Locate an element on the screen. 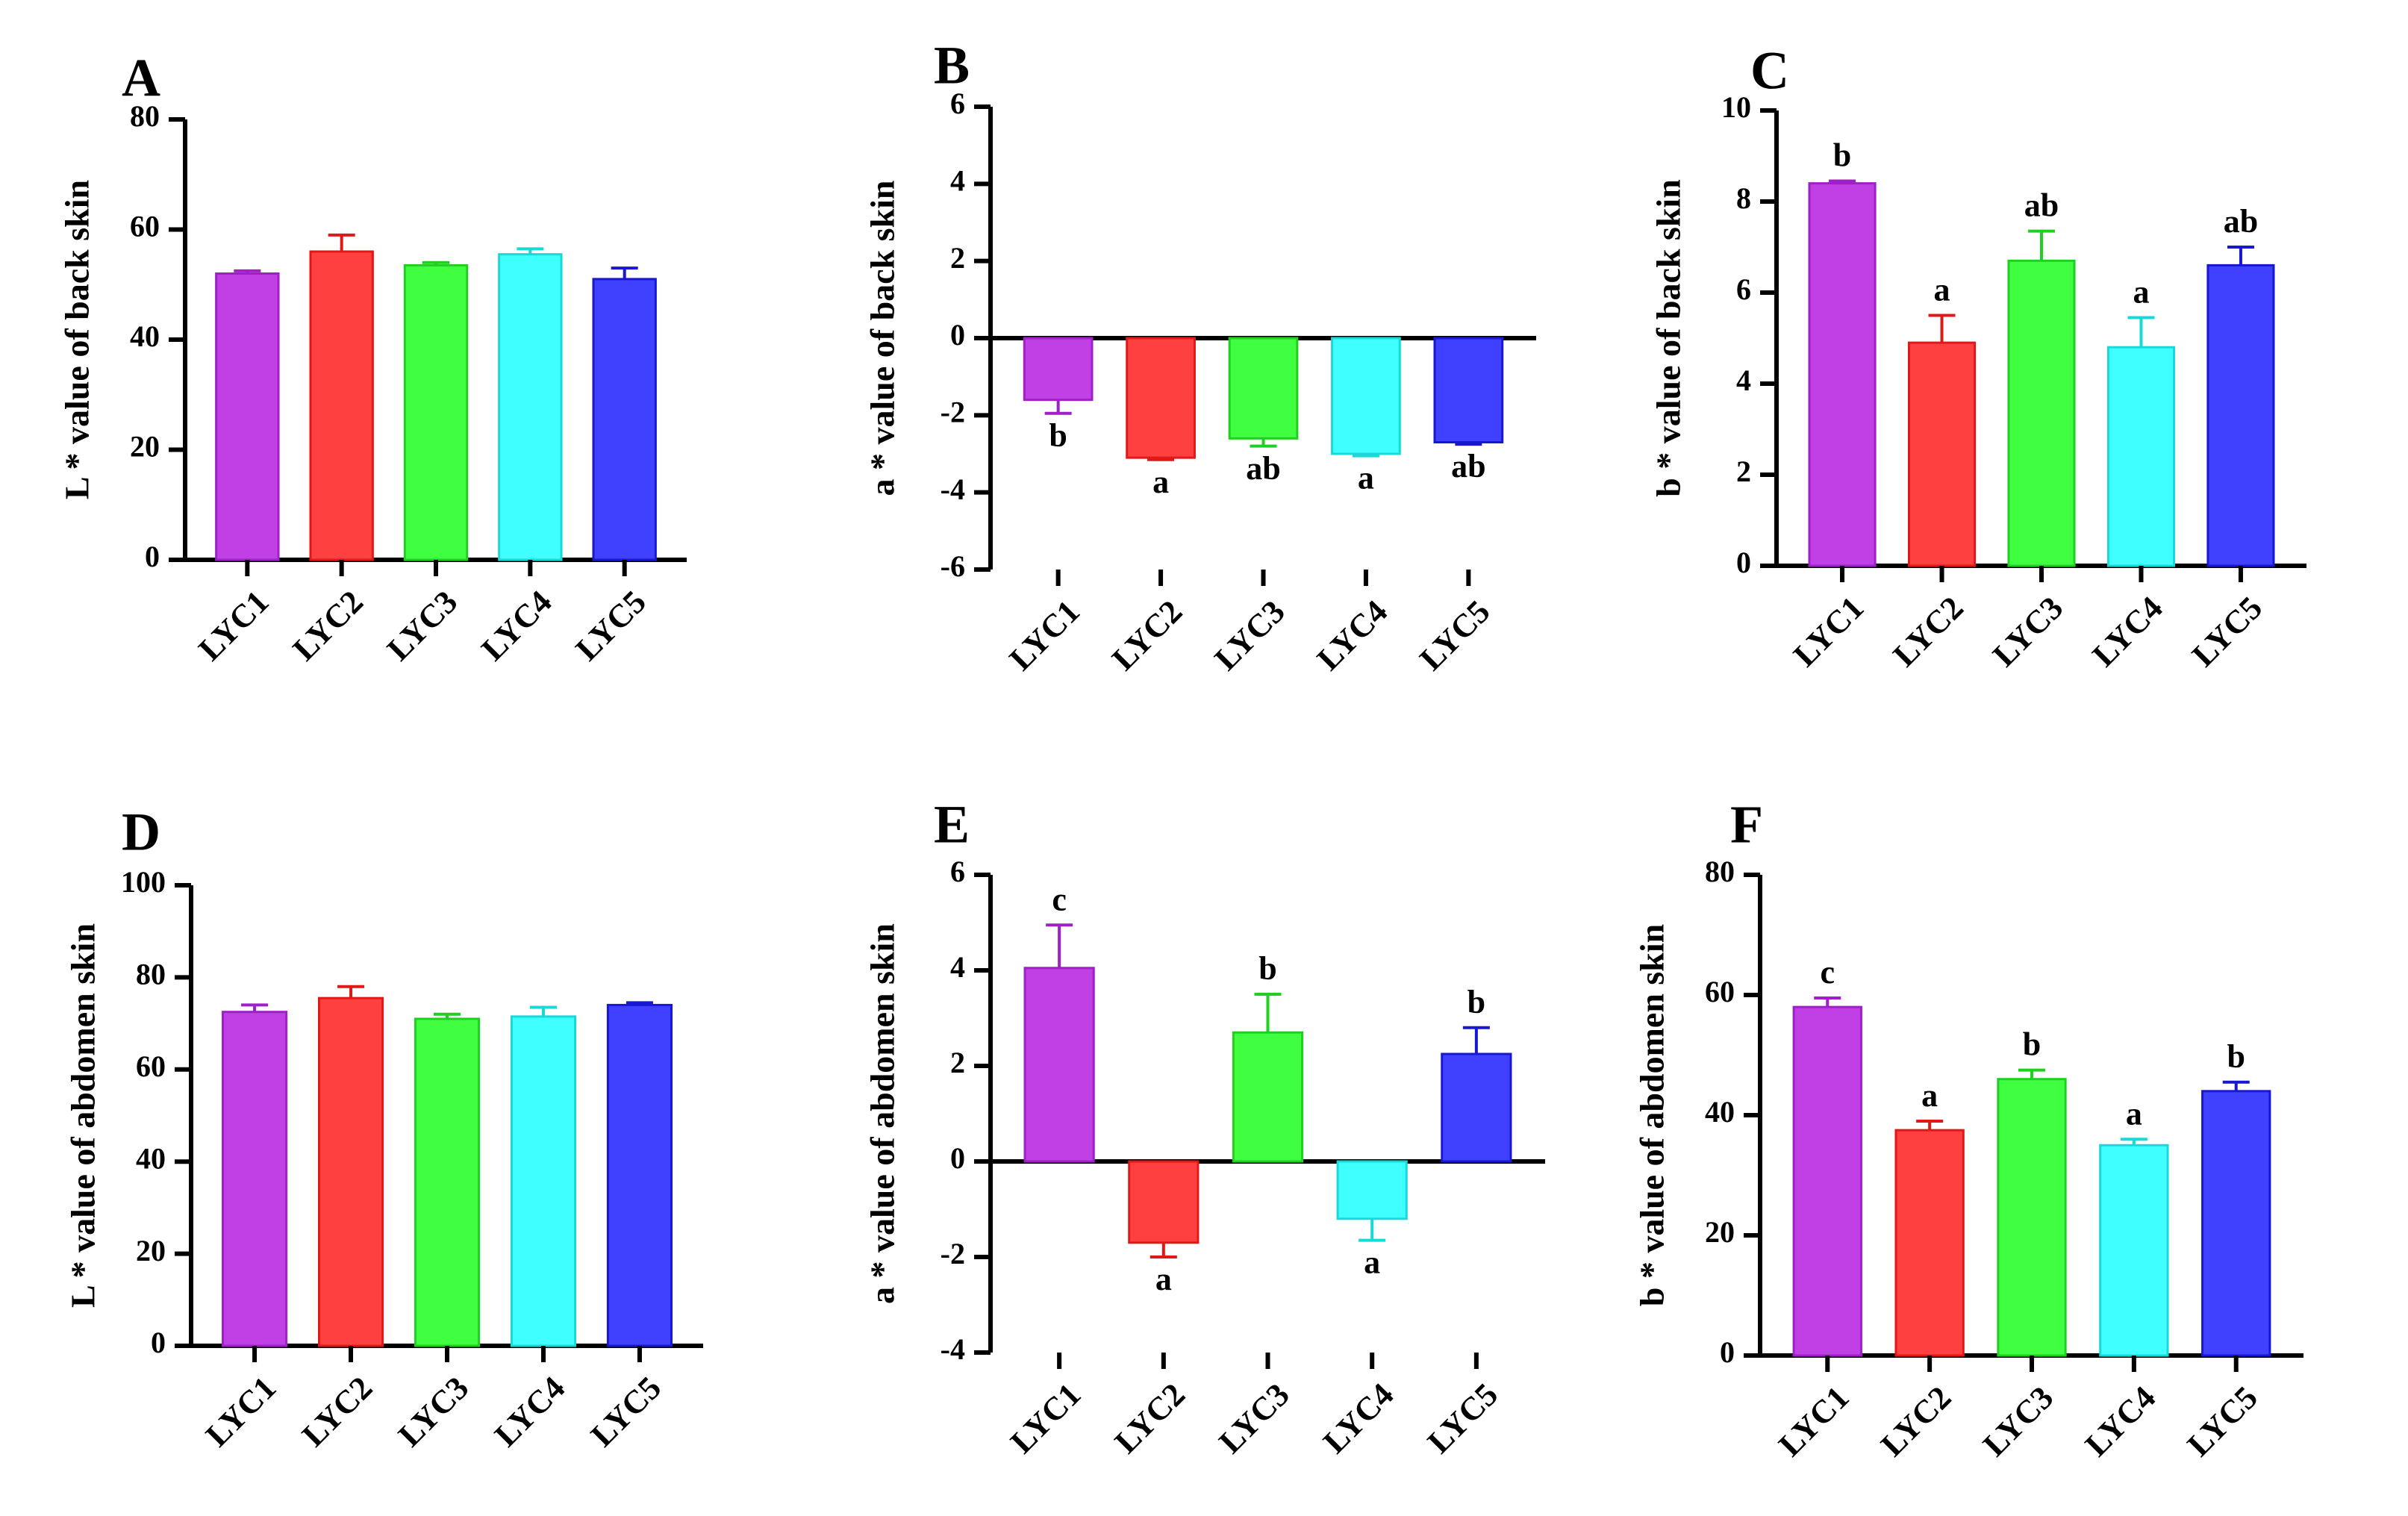 The height and width of the screenshot is (1516, 2408). y-tick-label: 10 is located at coordinates (1736, 107).